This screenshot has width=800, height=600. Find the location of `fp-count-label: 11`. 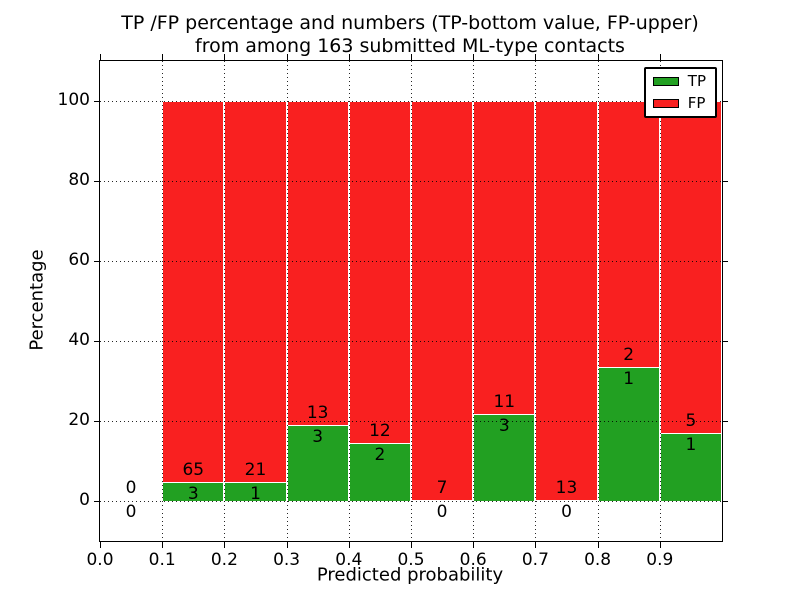

fp-count-label: 11 is located at coordinates (504, 402).